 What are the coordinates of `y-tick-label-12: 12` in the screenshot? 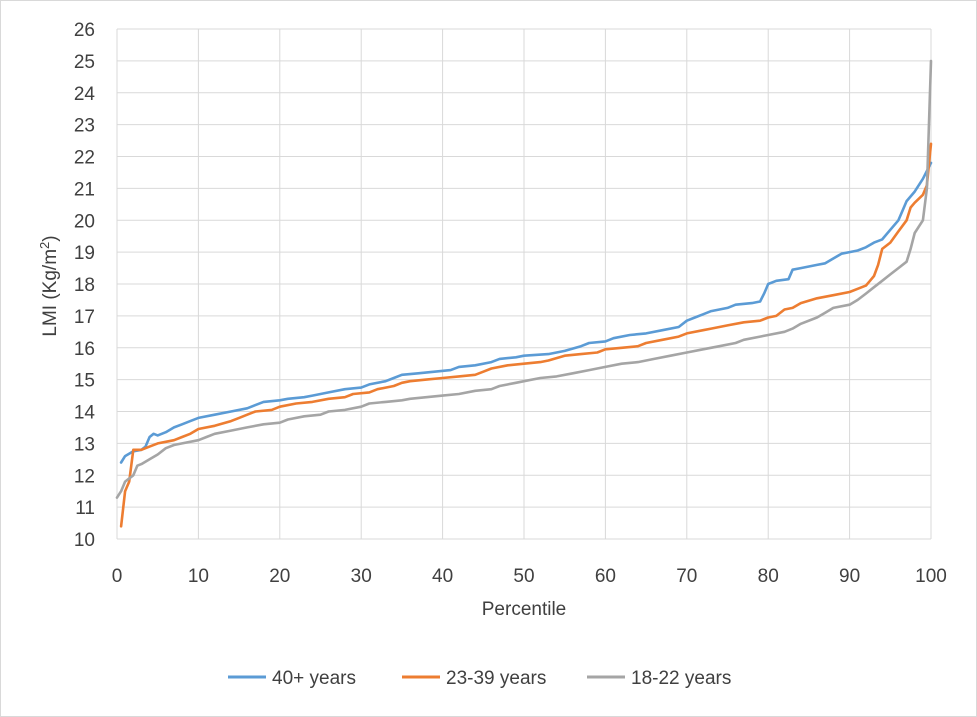 It's located at (84, 476).